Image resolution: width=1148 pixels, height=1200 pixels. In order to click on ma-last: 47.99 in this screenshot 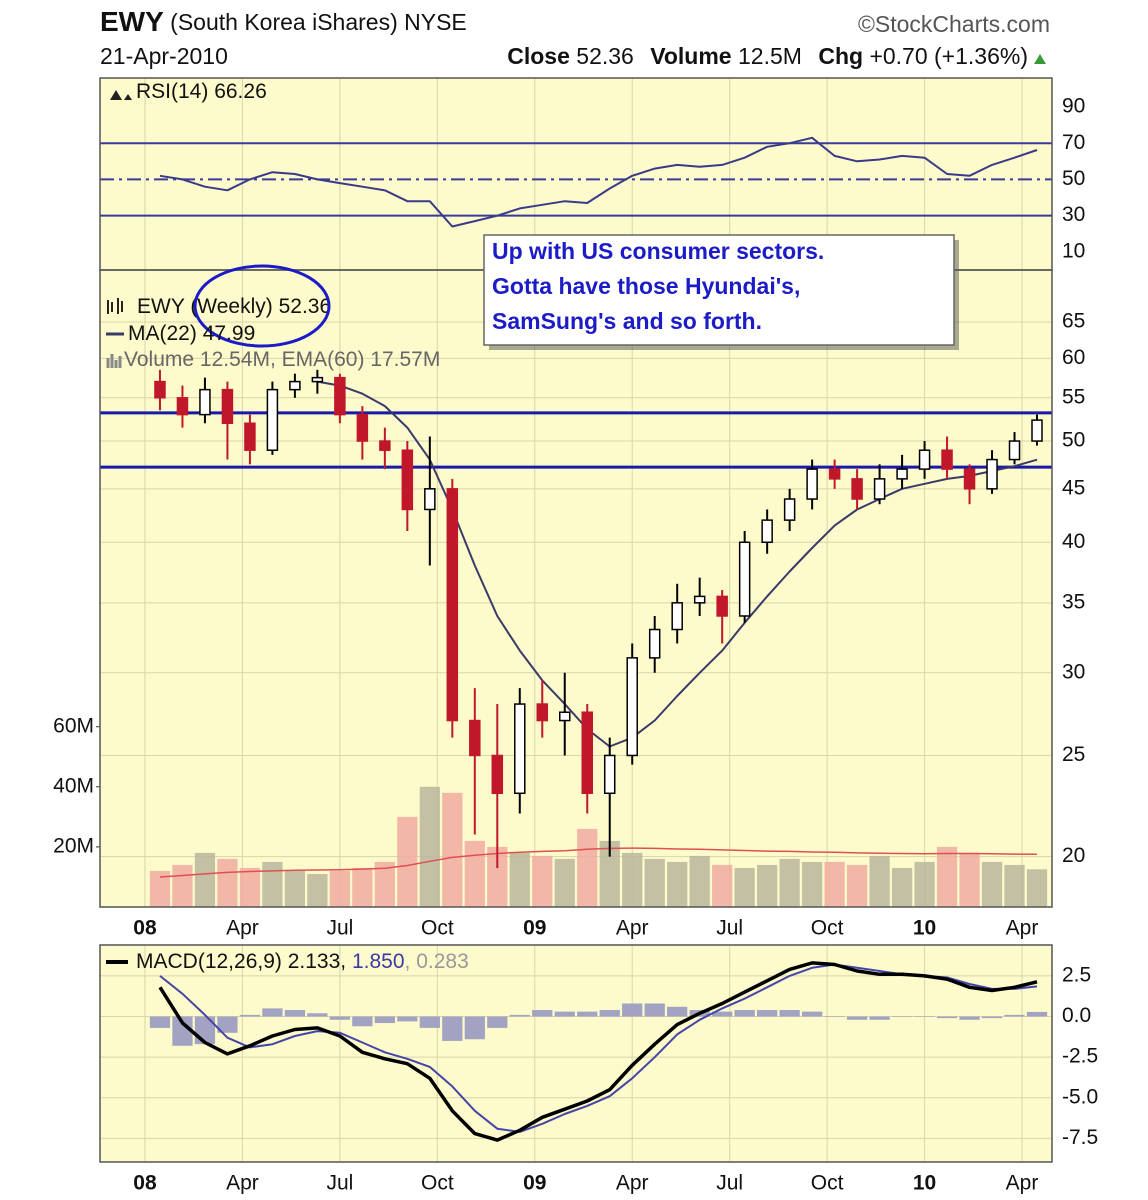, I will do `click(229, 333)`.